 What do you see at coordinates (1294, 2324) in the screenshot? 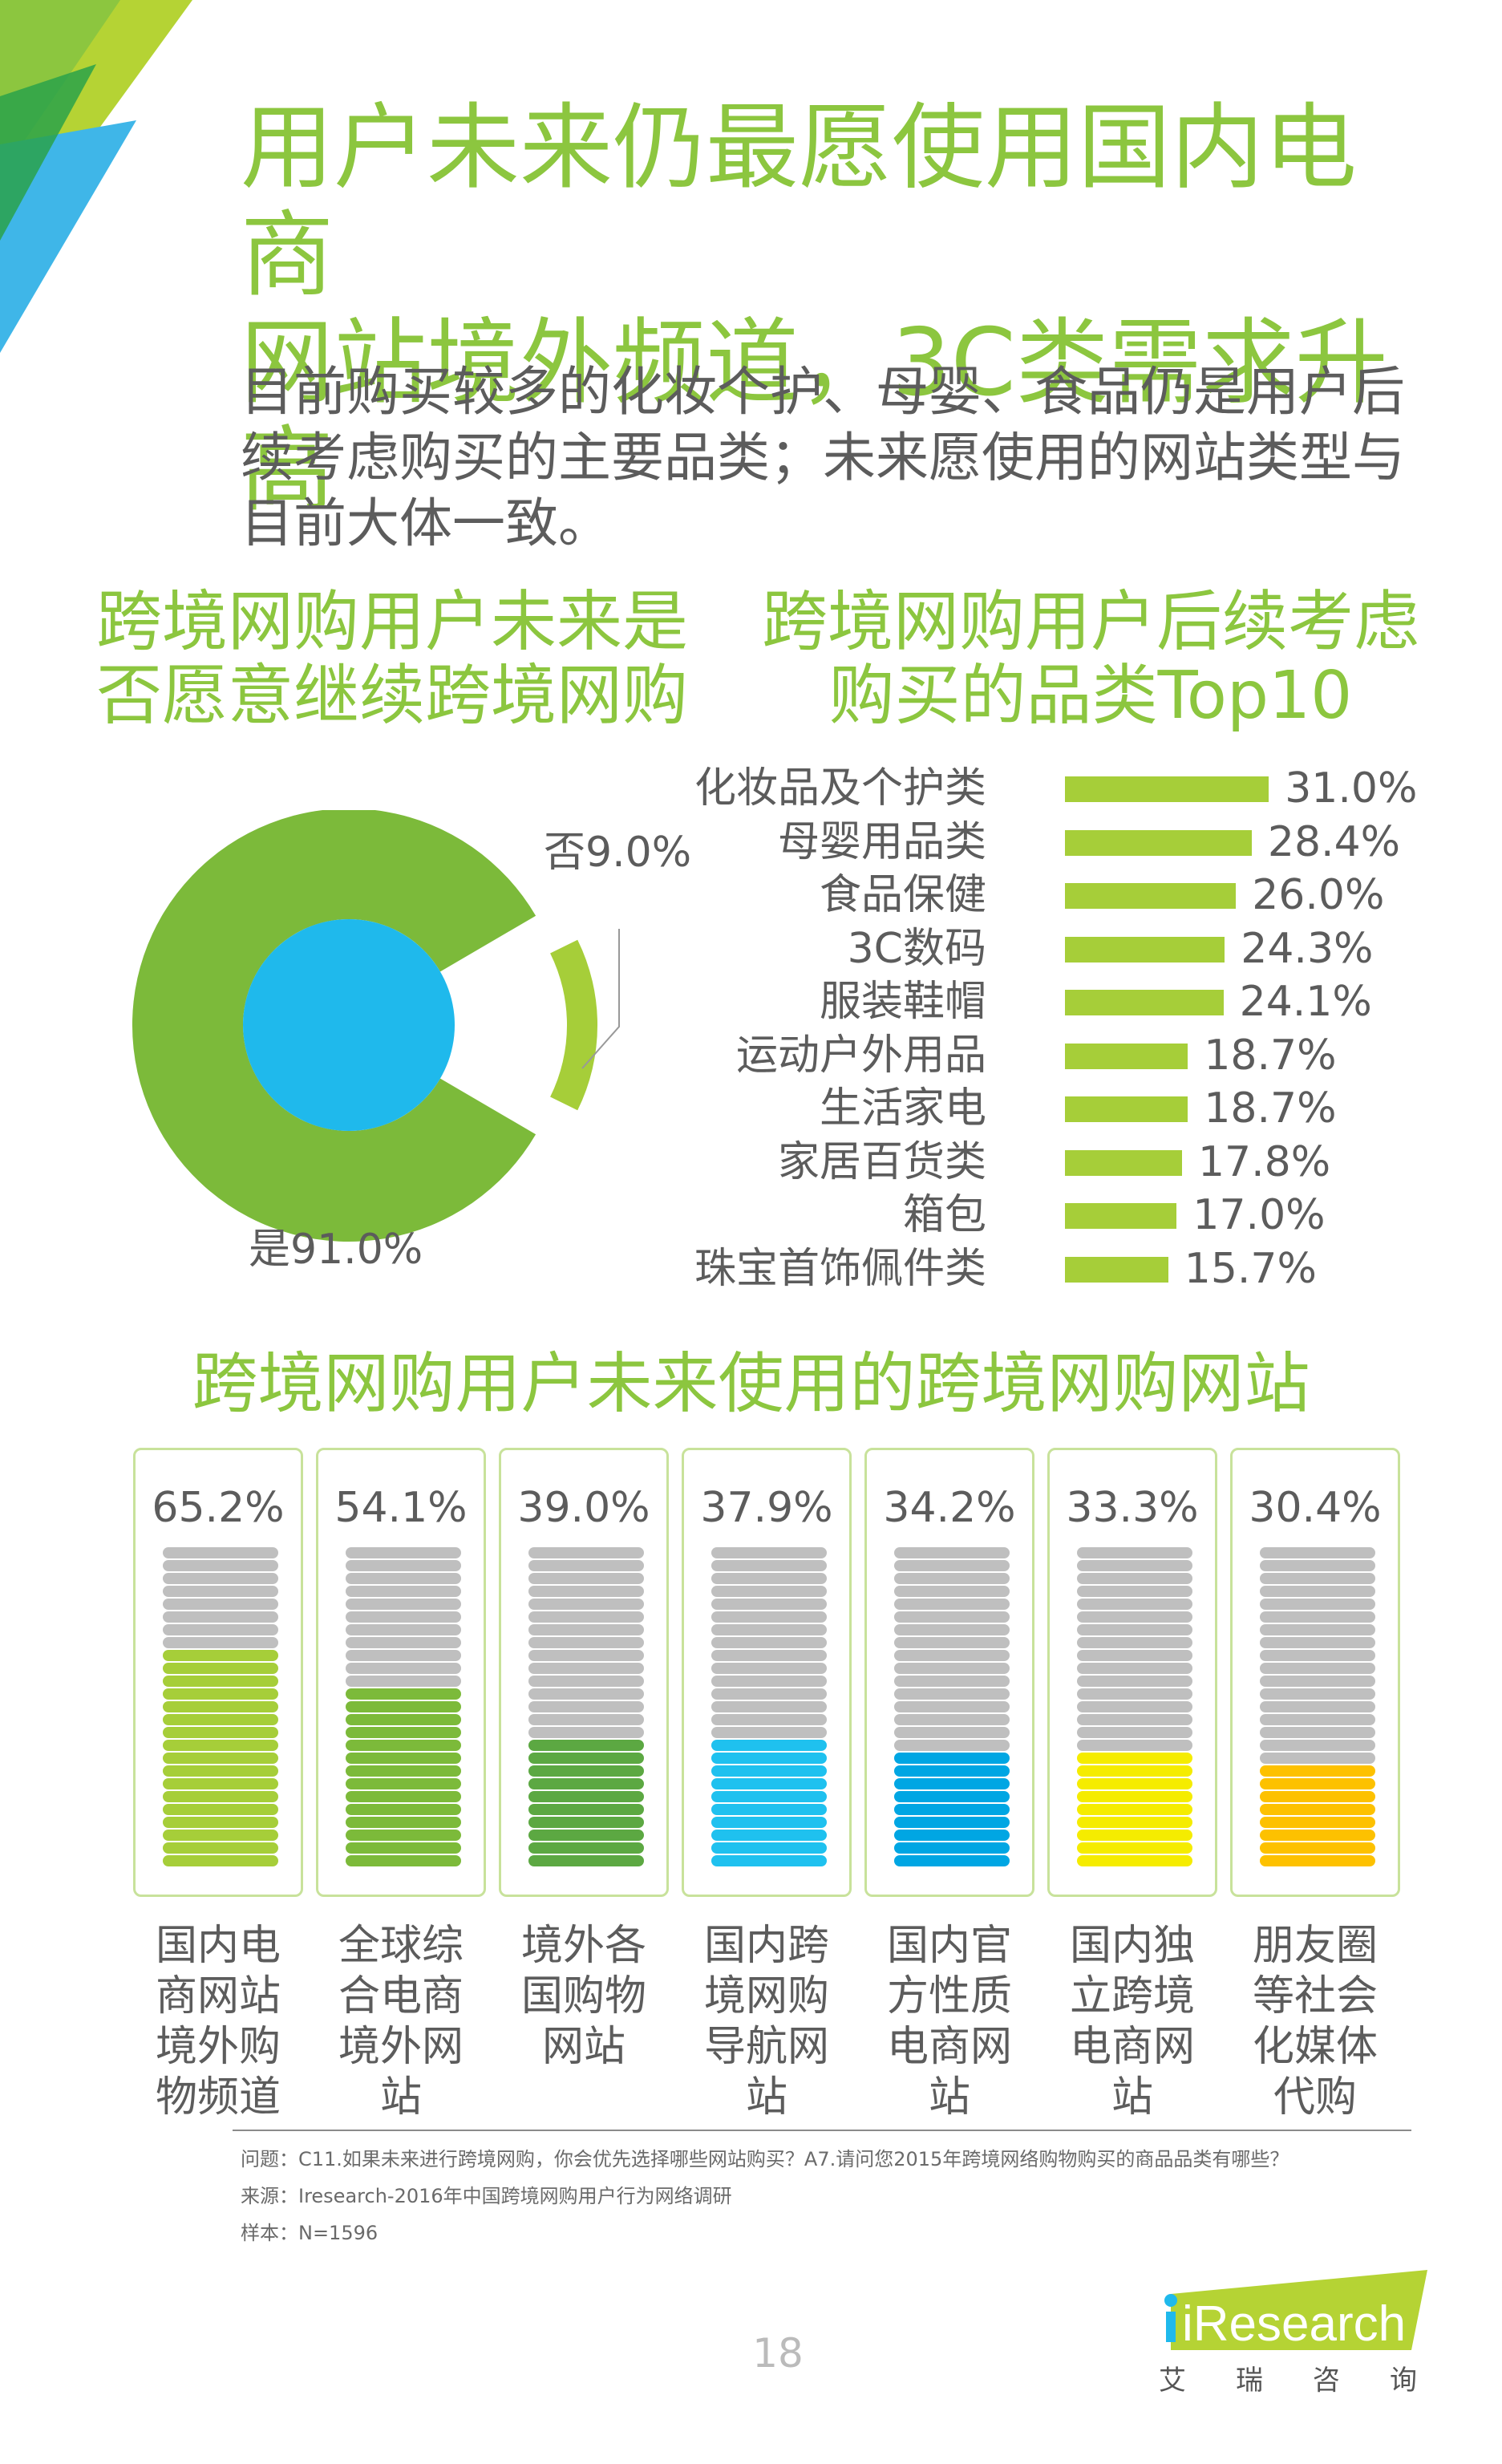
I see `logo-wordmark: iResearch` at bounding box center [1294, 2324].